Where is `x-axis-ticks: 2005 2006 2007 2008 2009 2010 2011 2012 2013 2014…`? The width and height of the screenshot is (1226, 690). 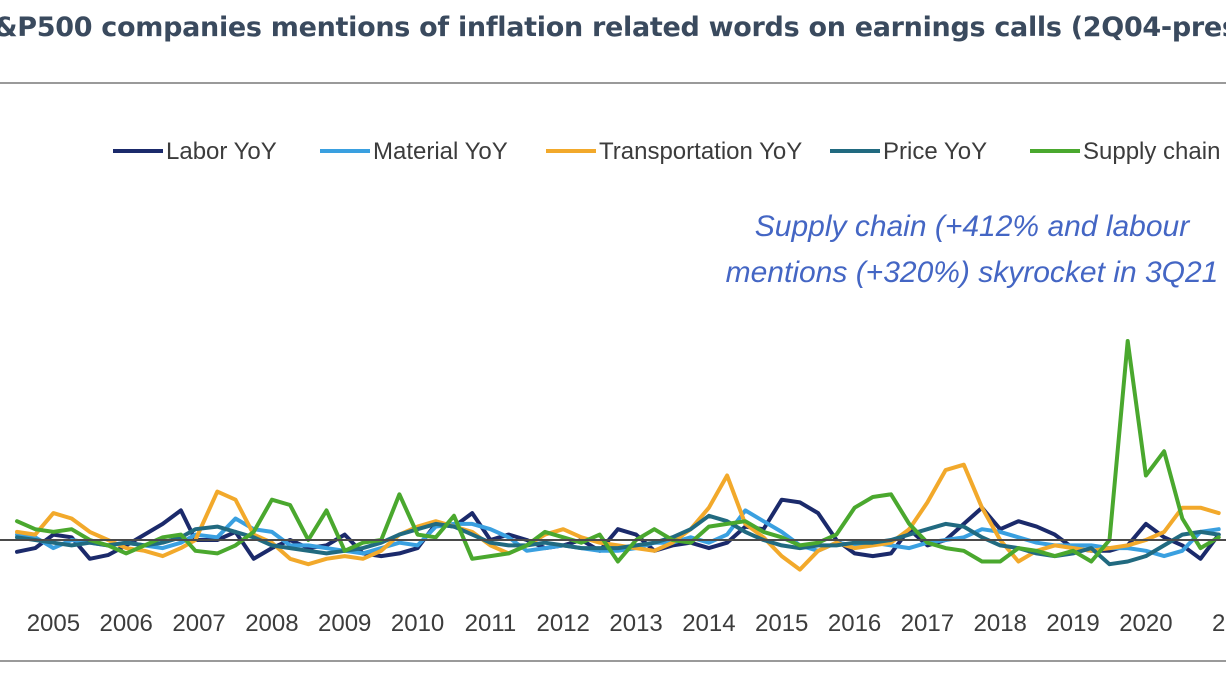
x-axis-ticks: 2005 2006 2007 2008 2009 2010 2011 2012 2013 2014… is located at coordinates (626, 623).